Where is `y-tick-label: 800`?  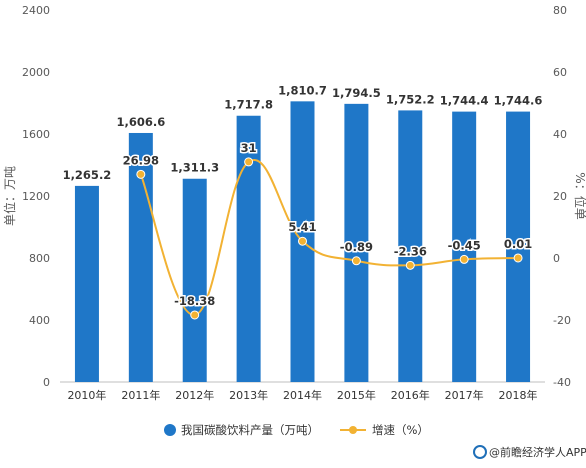 y-tick-label: 800 is located at coordinates (39, 258).